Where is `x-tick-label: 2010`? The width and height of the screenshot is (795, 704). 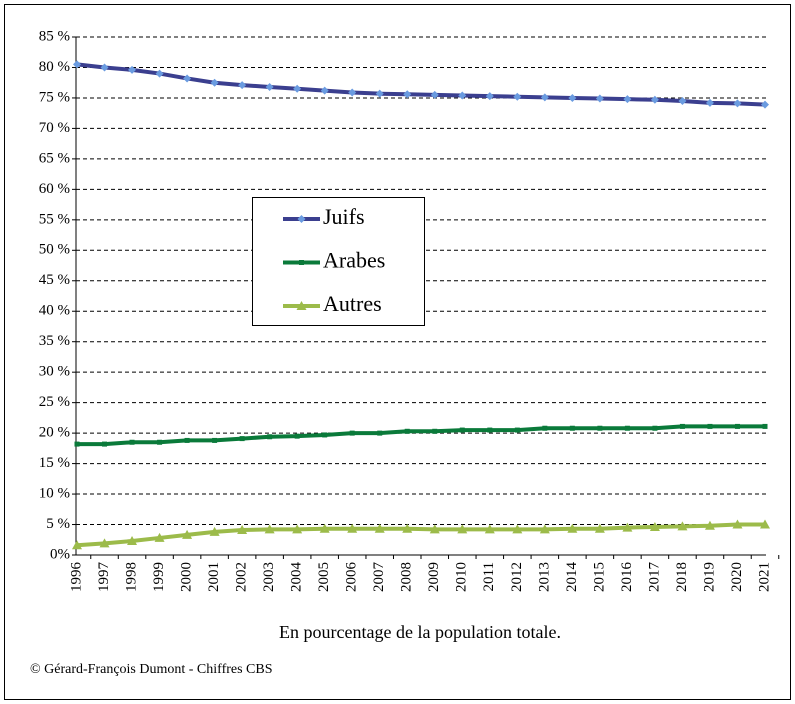
x-tick-label: 2010 is located at coordinates (462, 577).